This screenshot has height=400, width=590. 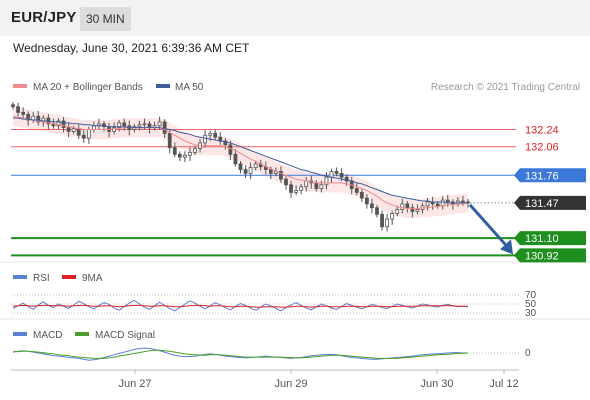 I want to click on rsi-9ma-line, so click(x=240, y=306).